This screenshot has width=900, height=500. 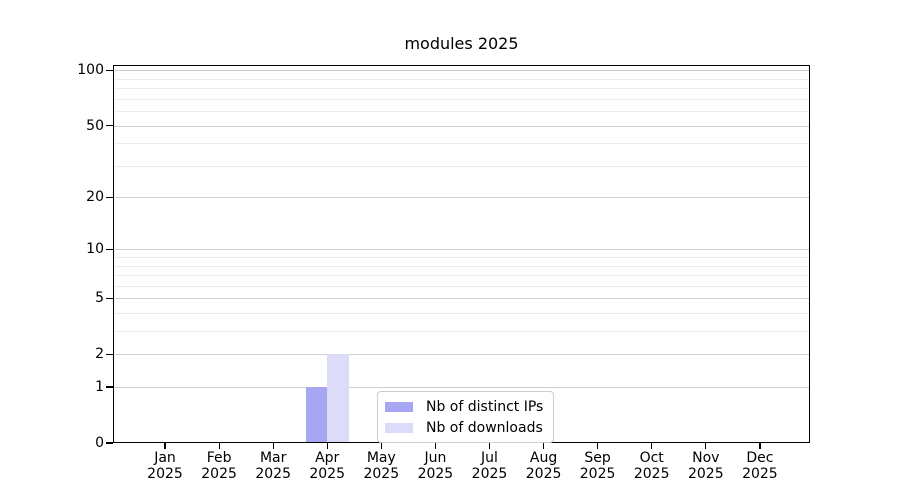 What do you see at coordinates (99, 298) in the screenshot?
I see `y-tick-label: 5` at bounding box center [99, 298].